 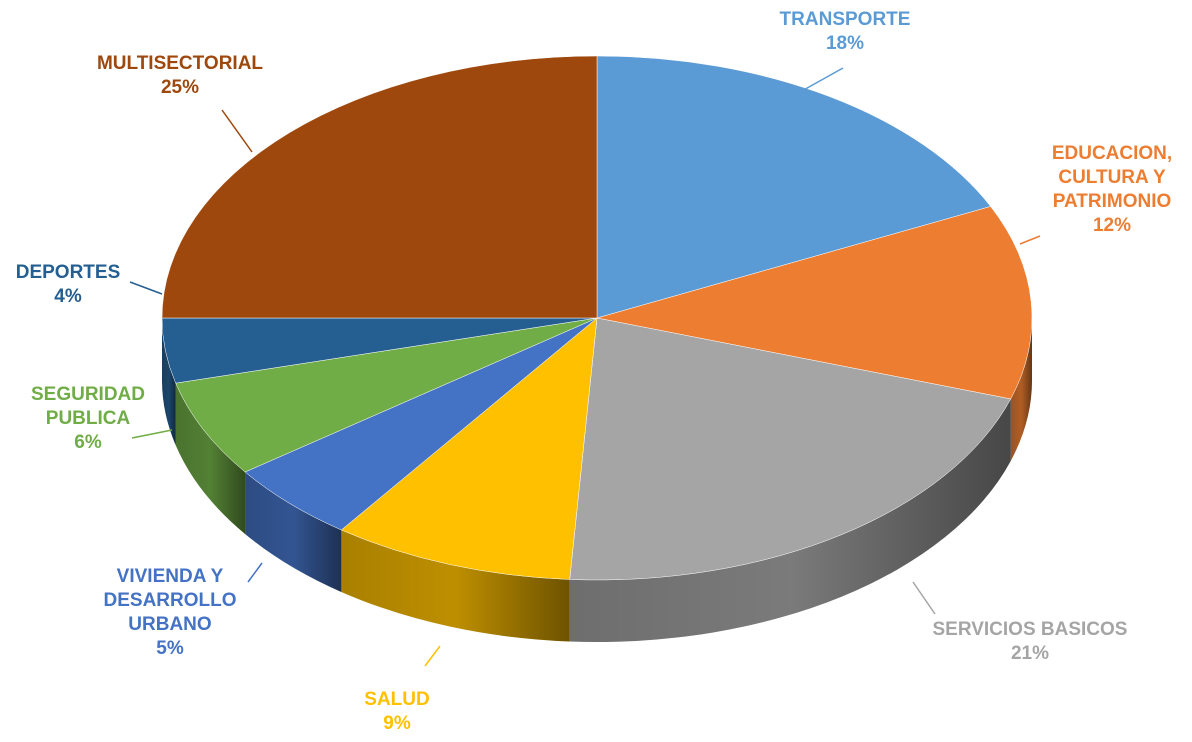 I want to click on slice-label: SEGURIDAD PUBLICA 6%, so click(x=88, y=419).